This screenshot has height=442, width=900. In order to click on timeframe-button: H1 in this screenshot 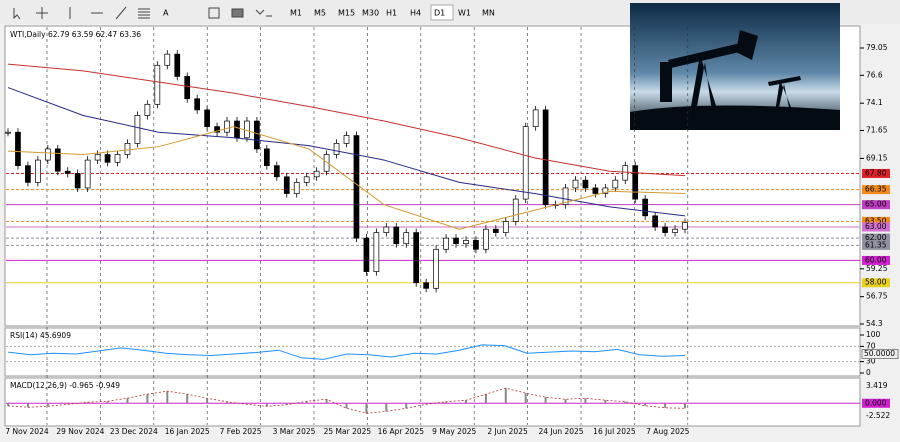, I will do `click(391, 13)`.